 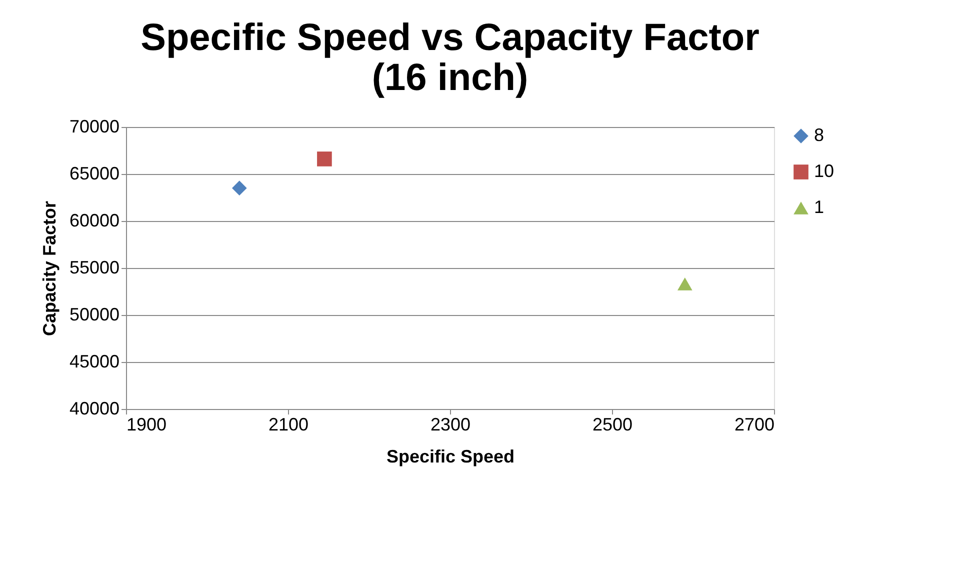 What do you see at coordinates (94, 408) in the screenshot?
I see `y-tick-label: 40000` at bounding box center [94, 408].